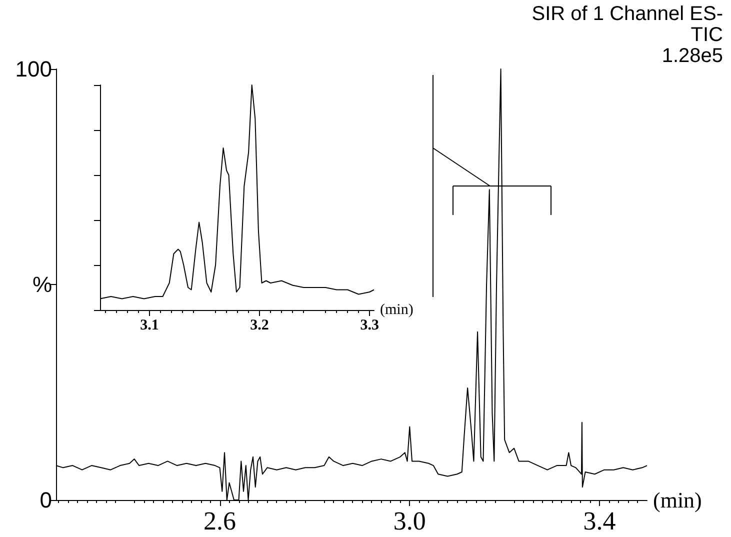 The width and height of the screenshot is (731, 537). Describe the element at coordinates (706, 35) in the screenshot. I see `text: TIC` at that location.